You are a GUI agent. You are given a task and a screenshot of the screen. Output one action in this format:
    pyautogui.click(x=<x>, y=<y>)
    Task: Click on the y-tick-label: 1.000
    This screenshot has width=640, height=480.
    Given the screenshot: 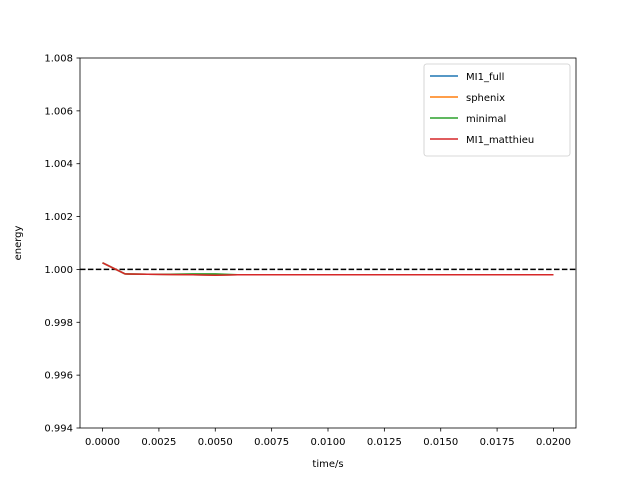 What is the action you would take?
    pyautogui.click(x=58, y=270)
    